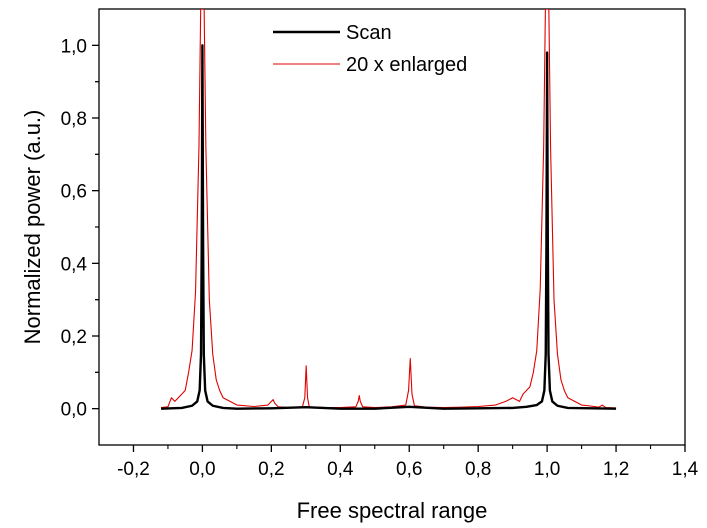  I want to click on y-tick-label: 0,6, so click(74, 192).